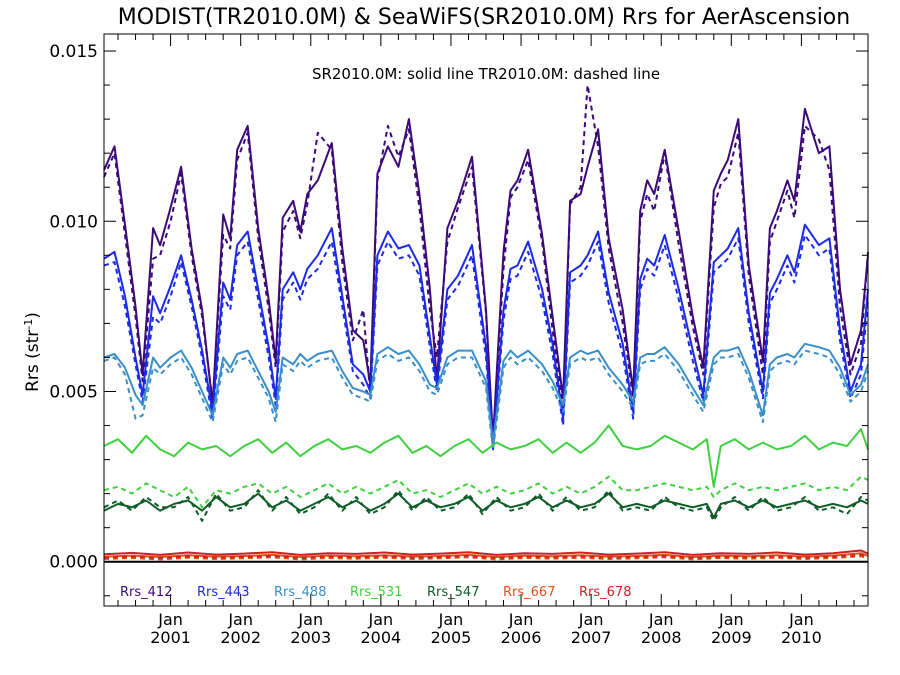  I want to click on rrs-667-solid-line, so click(486, 555).